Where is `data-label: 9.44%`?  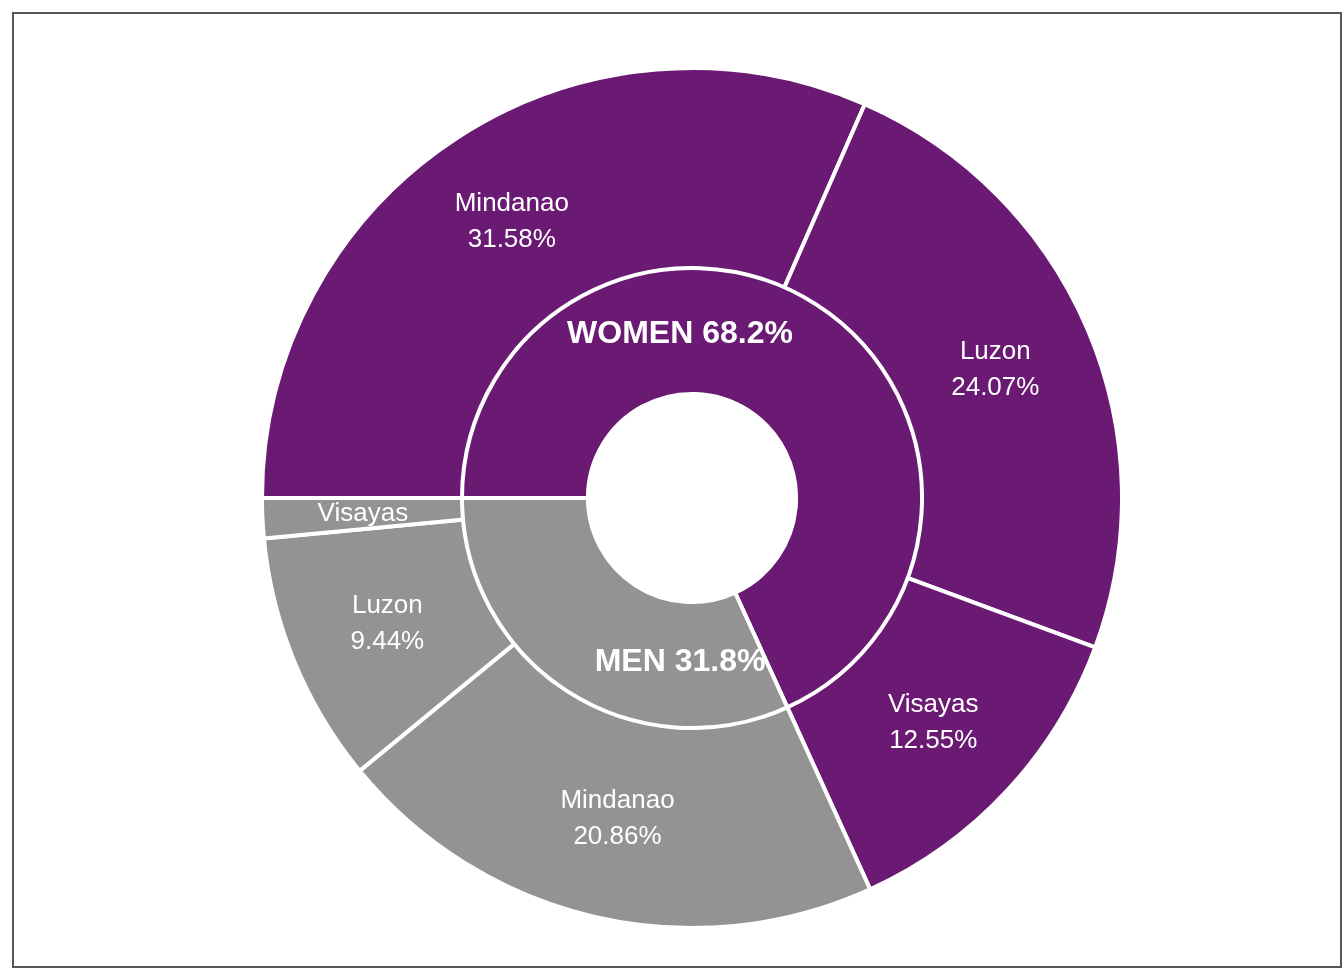 data-label: 9.44% is located at coordinates (387, 639).